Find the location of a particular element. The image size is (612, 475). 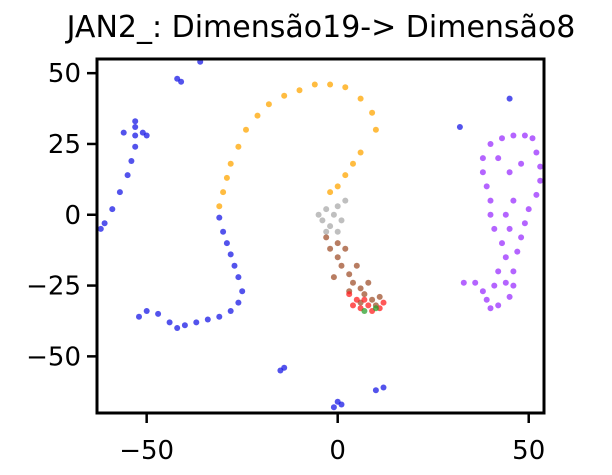

y-tick-label: −50 is located at coordinates (53, 357).